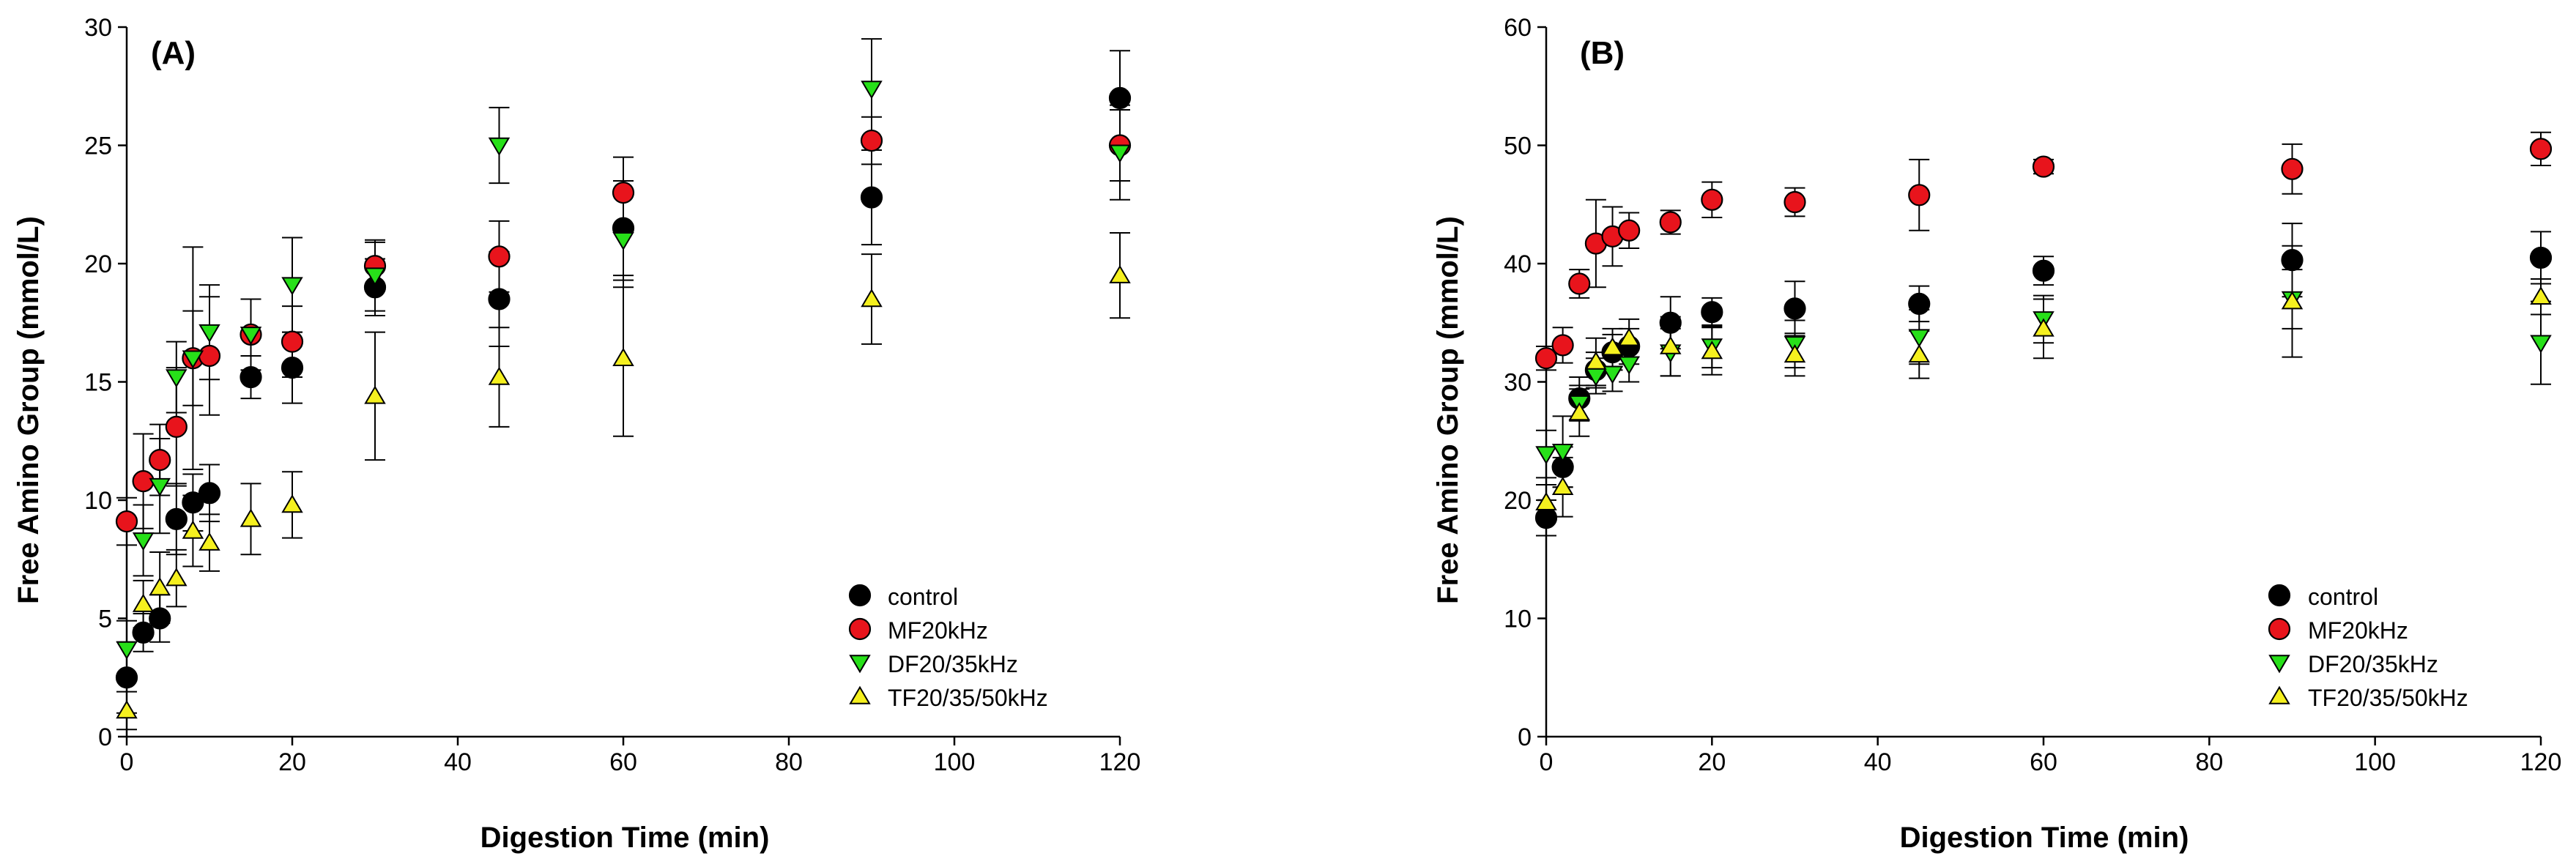 Image resolution: width=2576 pixels, height=867 pixels. Describe the element at coordinates (2343, 597) in the screenshot. I see `panel-b-legend-label-control: control` at that location.